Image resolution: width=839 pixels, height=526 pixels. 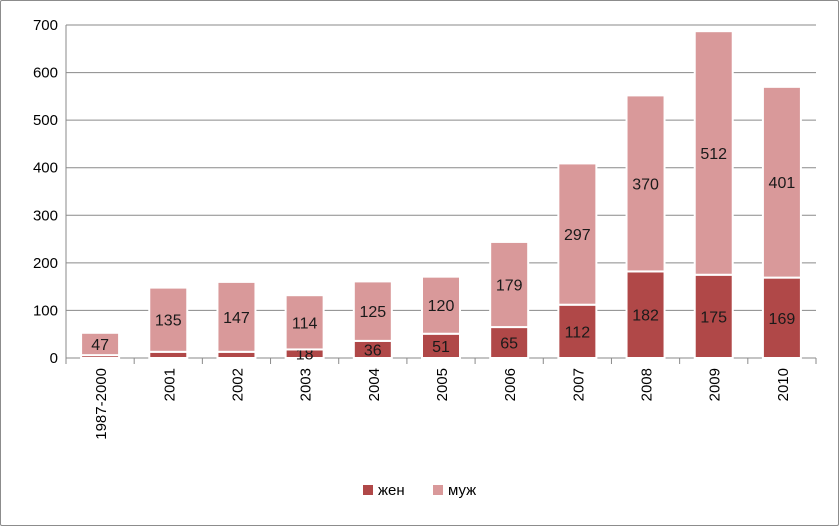 I want to click on data-label: 47, so click(x=100, y=345).